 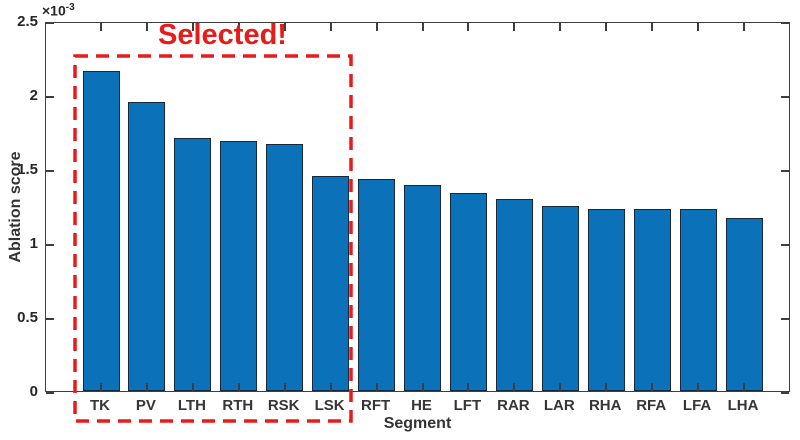 I want to click on y-tick-label: 2.5, so click(x=27, y=21).